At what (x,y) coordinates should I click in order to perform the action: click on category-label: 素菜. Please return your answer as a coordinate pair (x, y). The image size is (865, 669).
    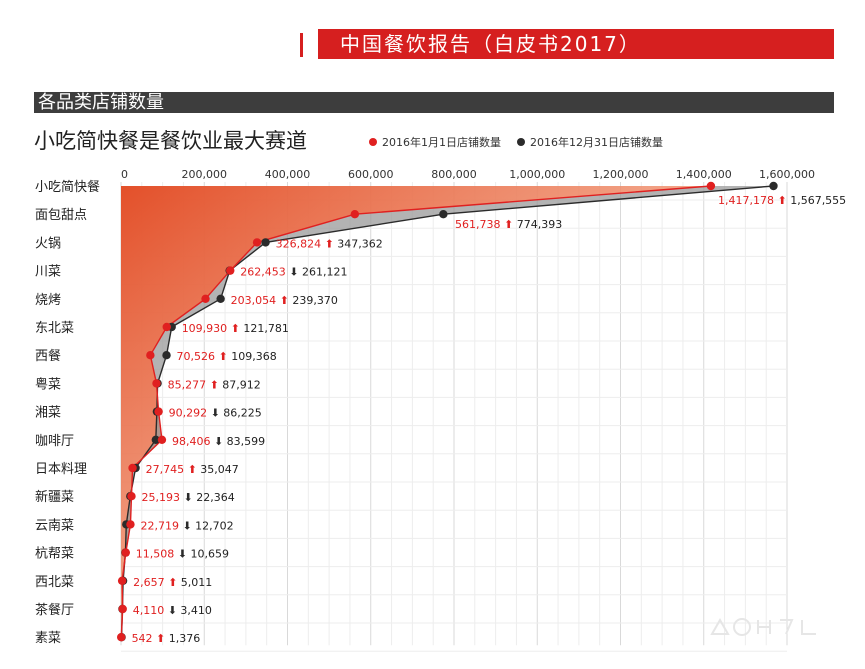
    Looking at the image, I should click on (48, 638).